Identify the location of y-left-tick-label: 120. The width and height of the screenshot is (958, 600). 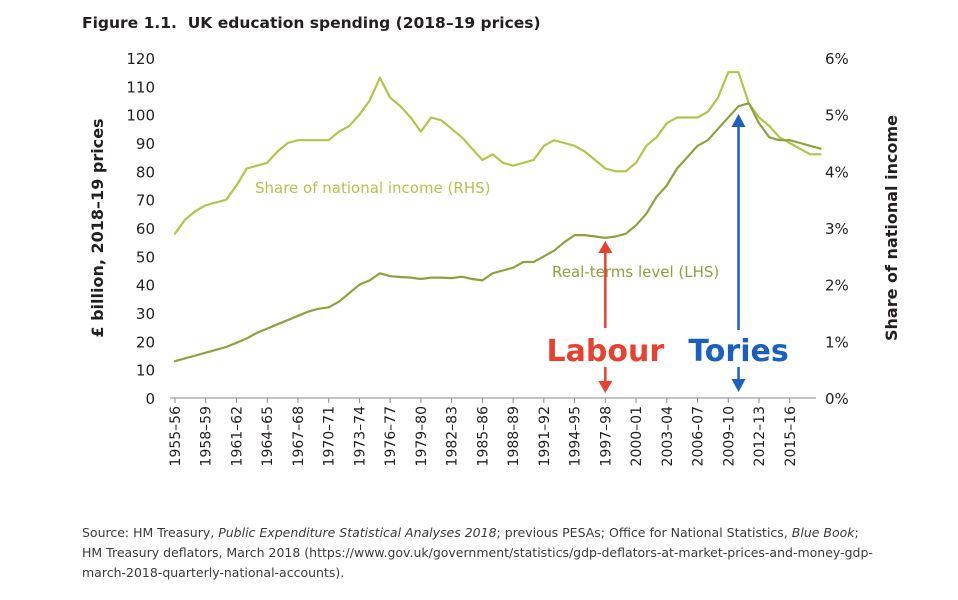
(140, 59).